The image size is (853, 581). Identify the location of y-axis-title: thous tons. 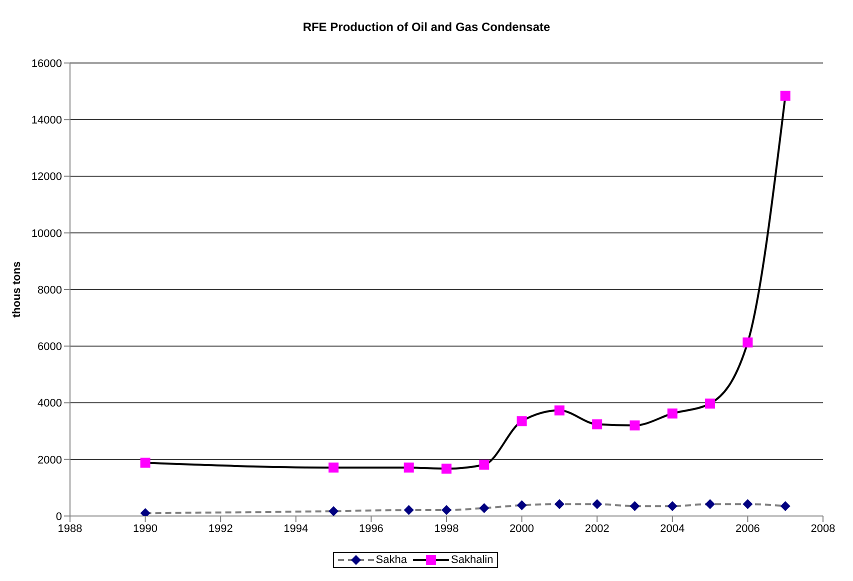
(16, 289).